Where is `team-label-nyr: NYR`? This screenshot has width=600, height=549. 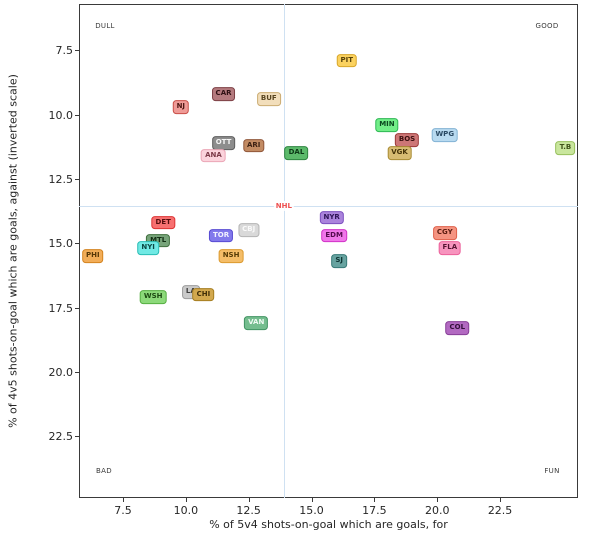
team-label-nyr: NYR is located at coordinates (331, 217).